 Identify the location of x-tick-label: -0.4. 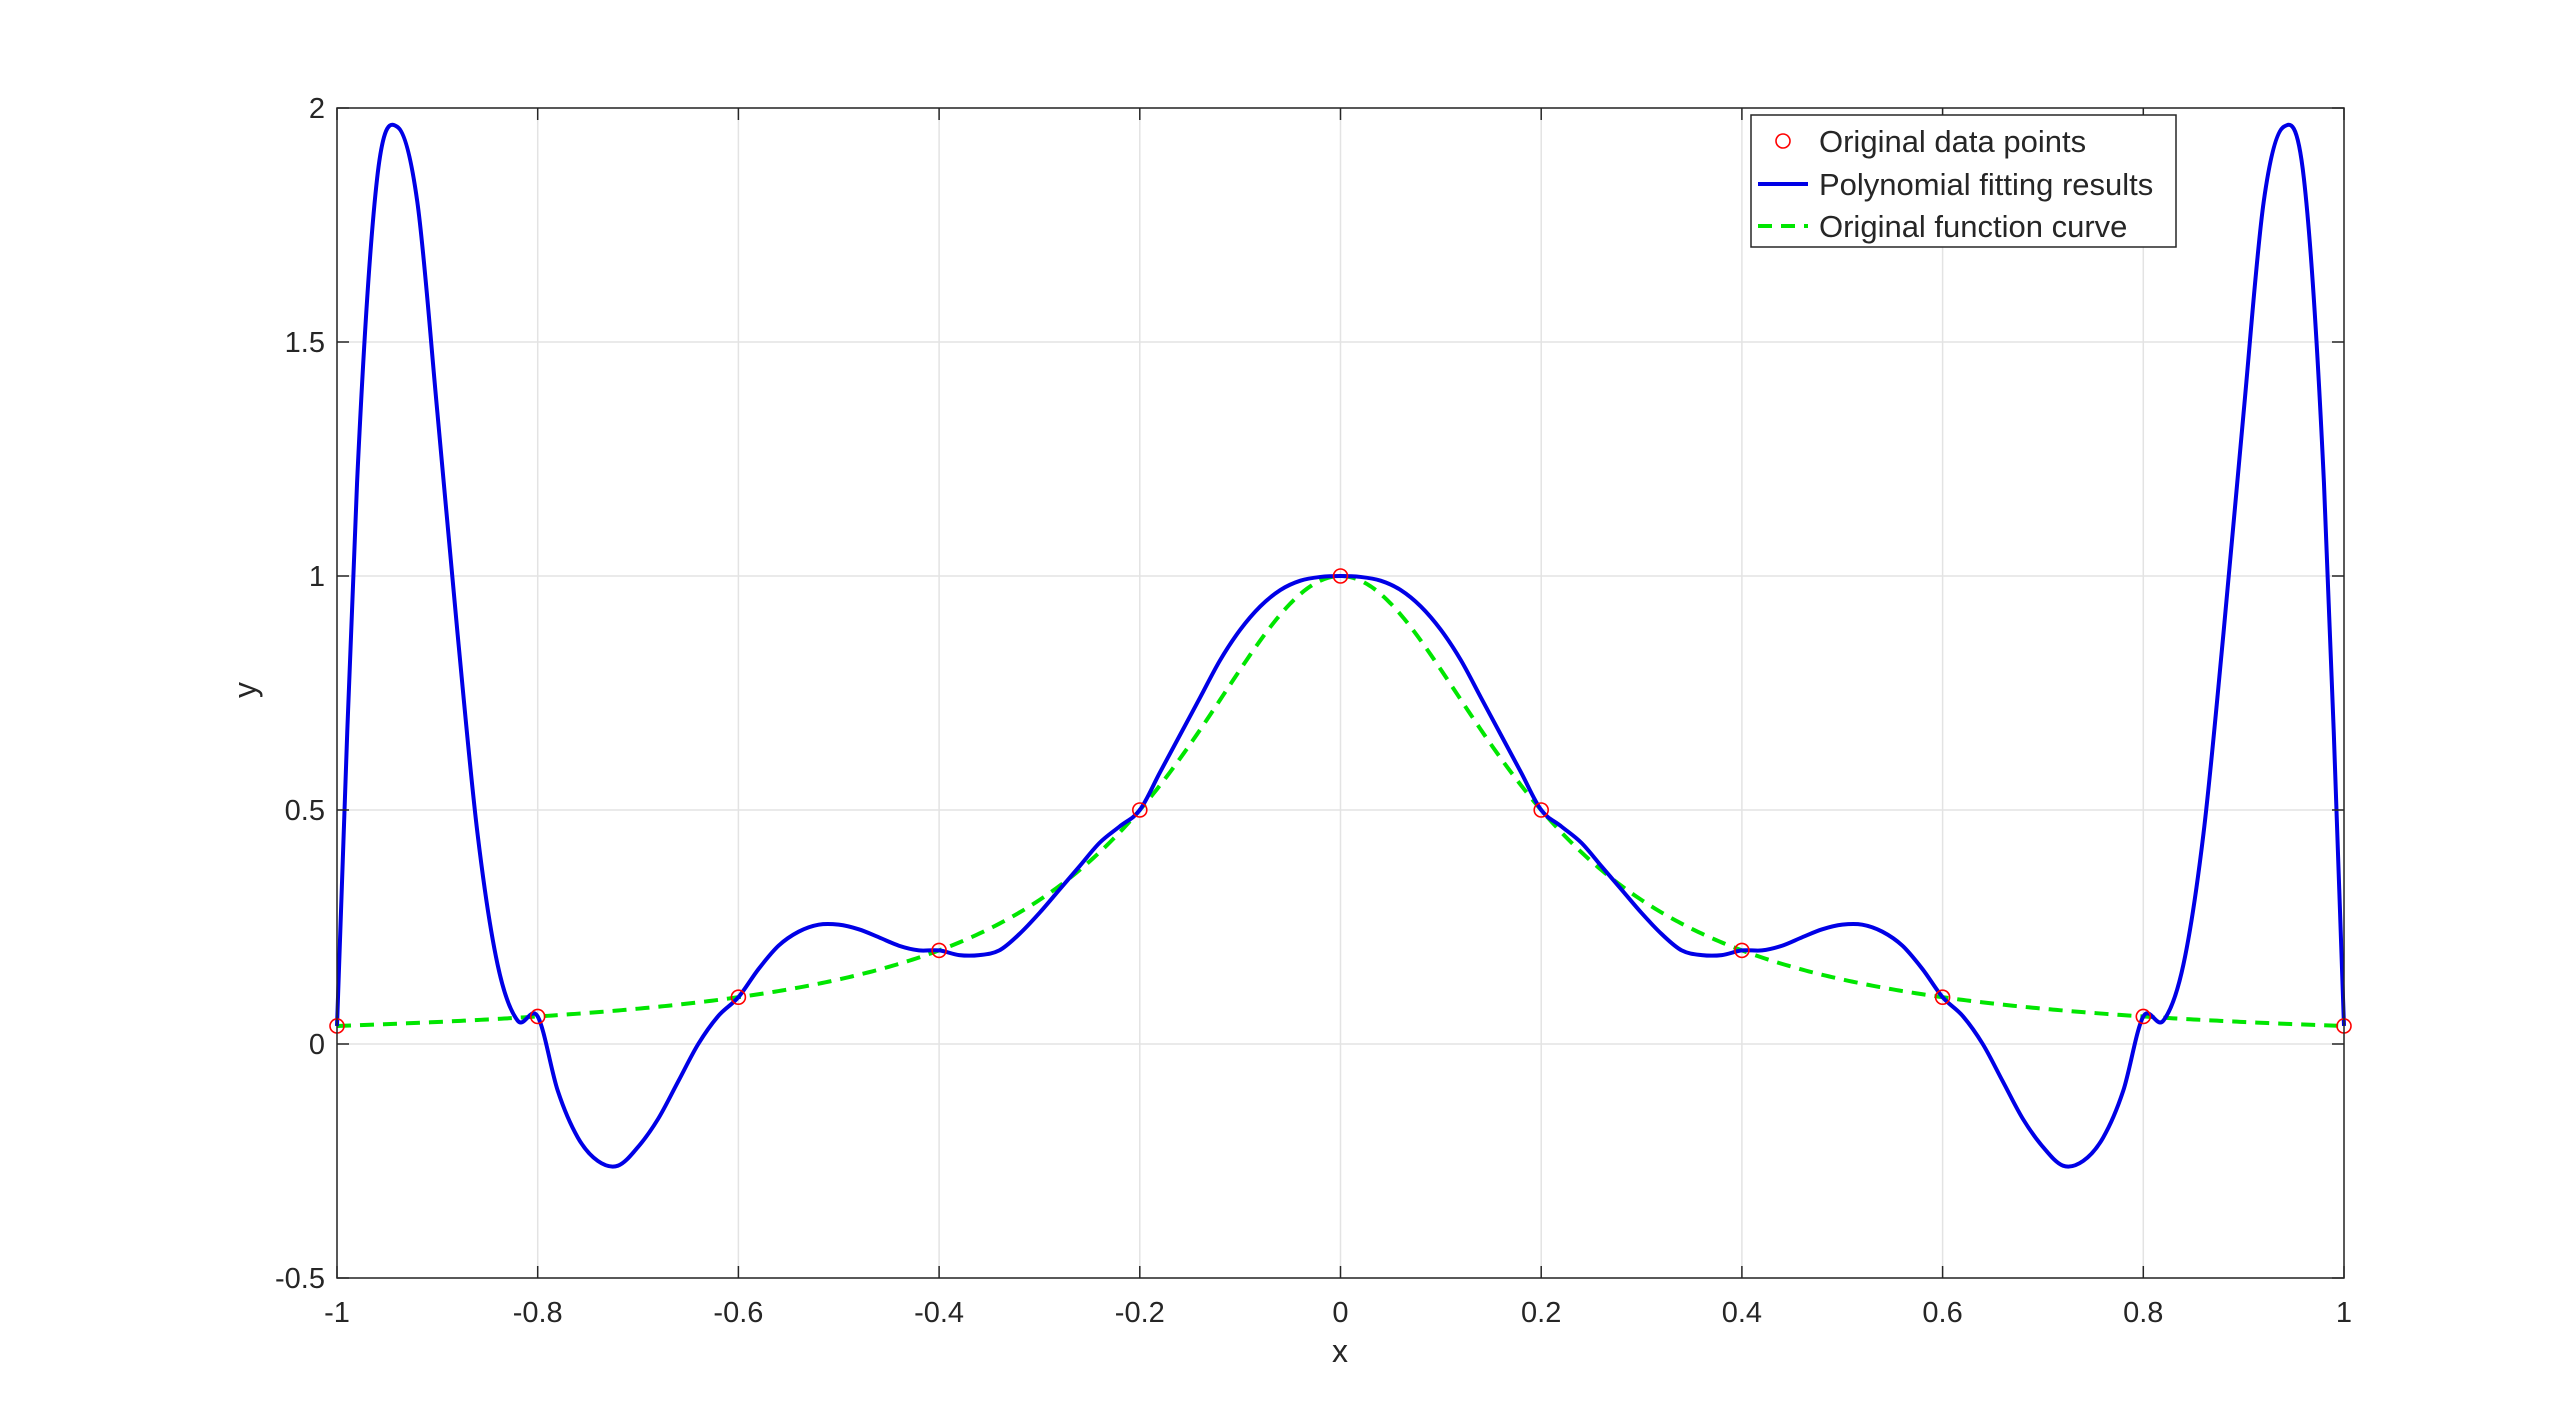
(939, 1313).